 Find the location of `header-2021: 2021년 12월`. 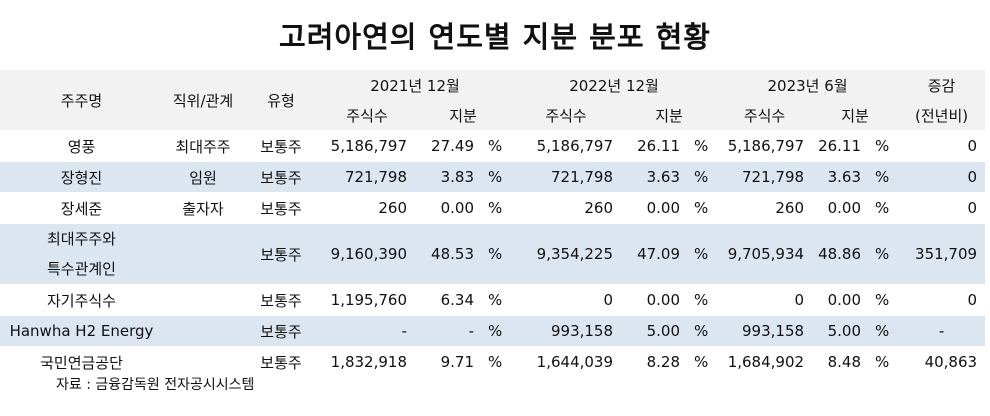

header-2021: 2021년 12월 is located at coordinates (415, 85).